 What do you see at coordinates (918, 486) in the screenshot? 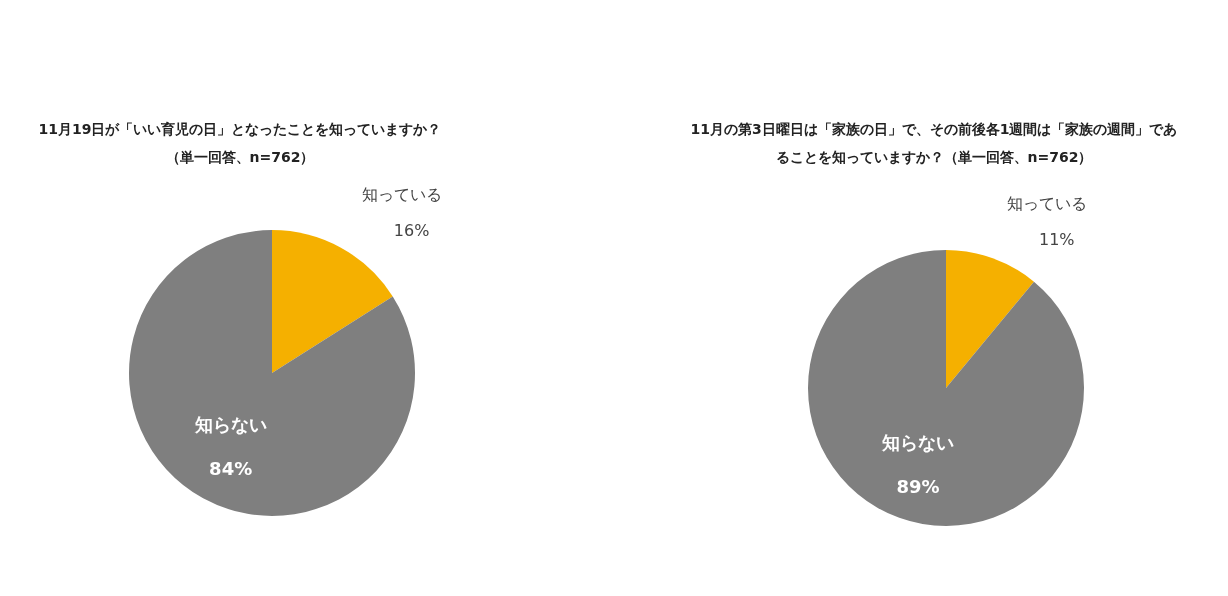
I see `data-label: 89%` at bounding box center [918, 486].